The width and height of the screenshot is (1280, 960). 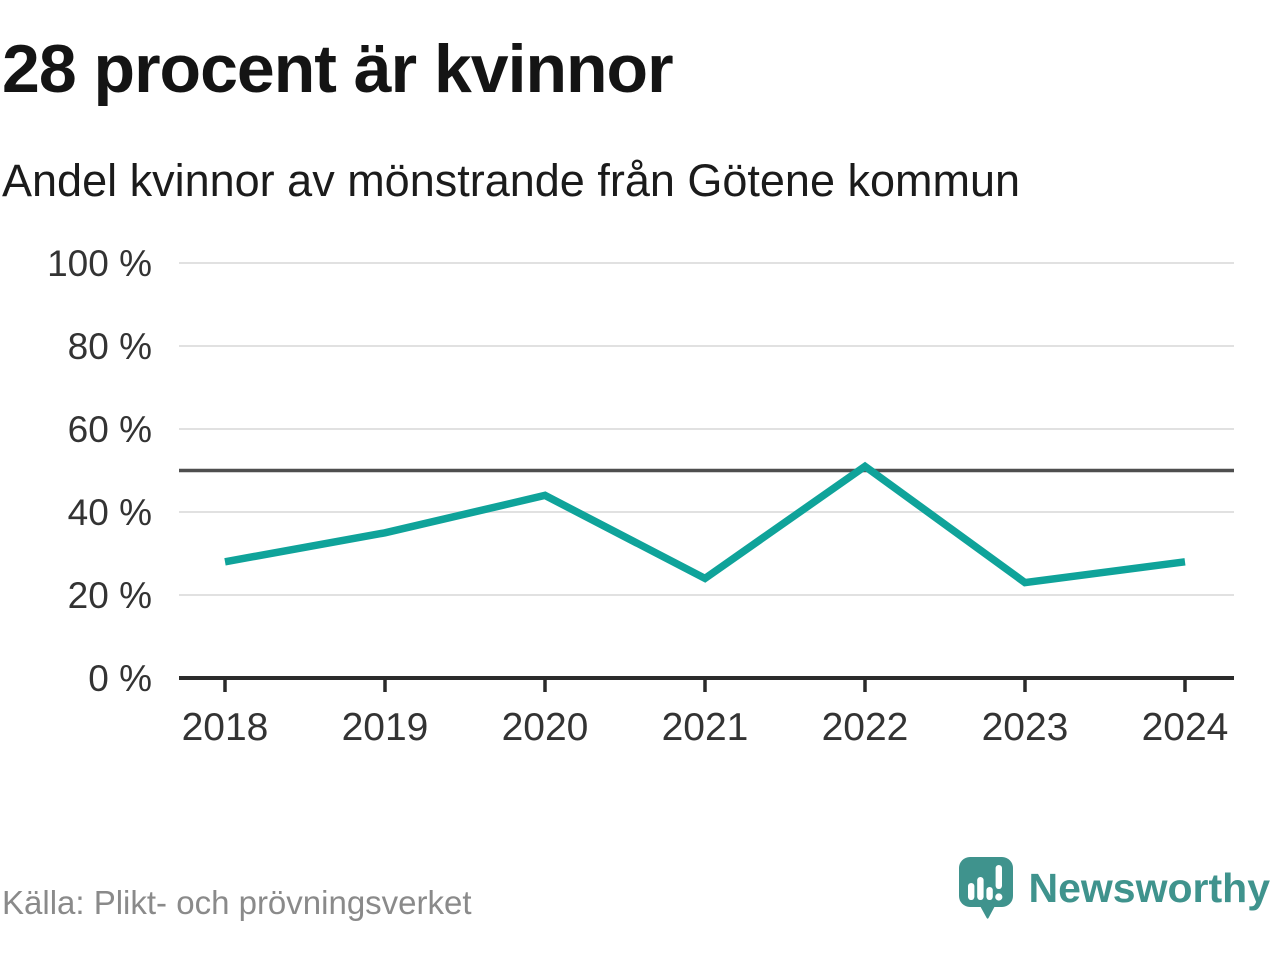 What do you see at coordinates (99, 263) in the screenshot?
I see `y-axis-tick-label: 100 %` at bounding box center [99, 263].